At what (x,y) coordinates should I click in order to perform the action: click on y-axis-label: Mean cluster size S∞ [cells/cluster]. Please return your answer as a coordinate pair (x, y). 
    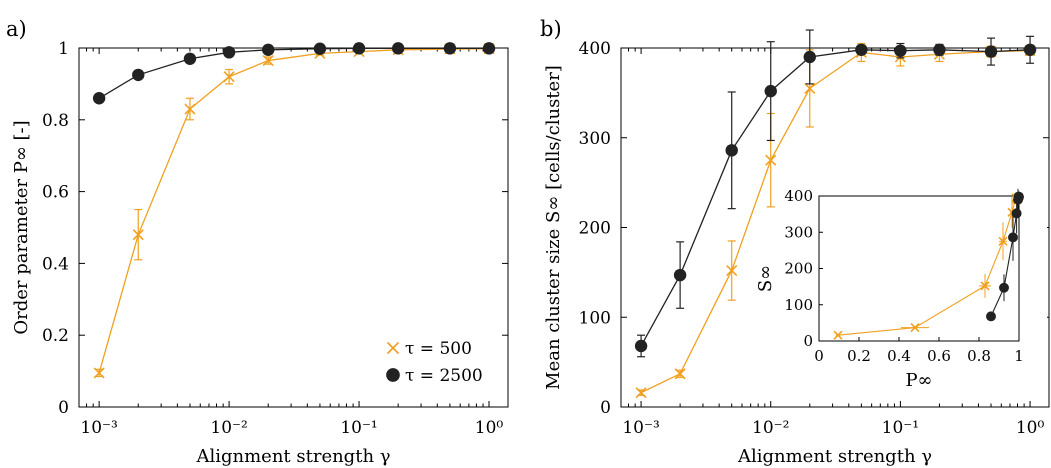
    Looking at the image, I should click on (553, 227).